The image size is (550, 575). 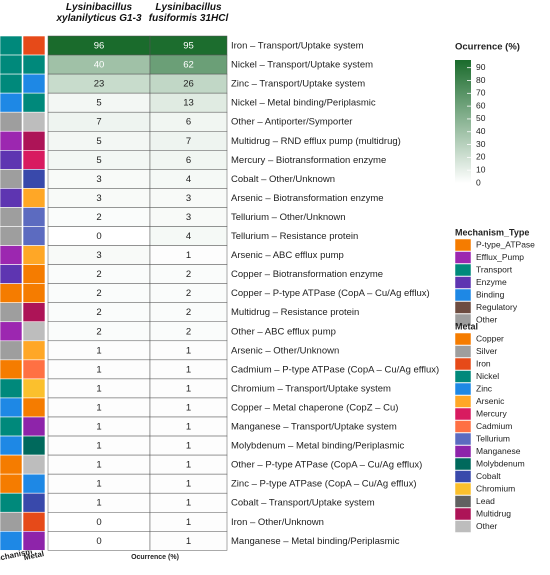 I want to click on row-label: Arsenic – ABC efflux pump, so click(x=287, y=255).